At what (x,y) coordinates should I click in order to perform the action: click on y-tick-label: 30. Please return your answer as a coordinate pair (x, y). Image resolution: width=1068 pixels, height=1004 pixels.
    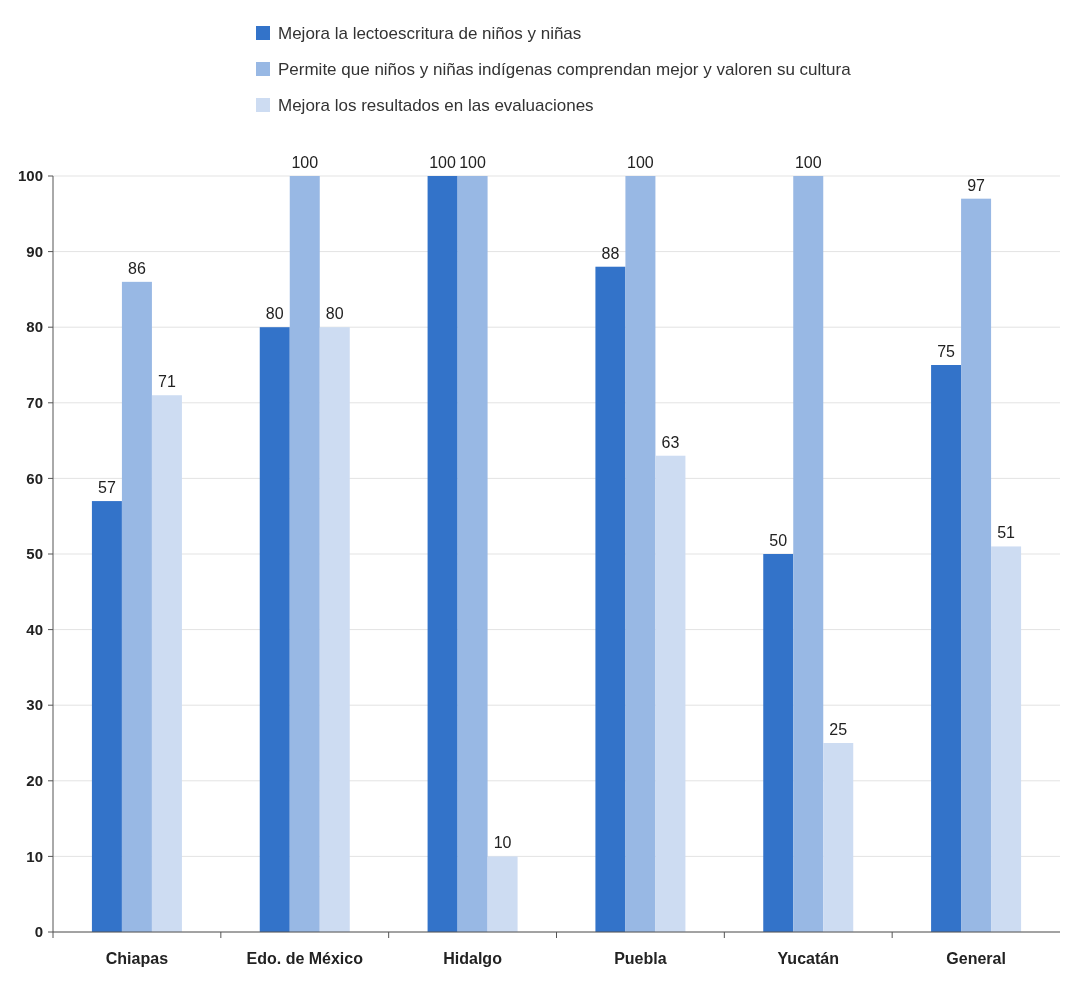
    Looking at the image, I should click on (34, 705).